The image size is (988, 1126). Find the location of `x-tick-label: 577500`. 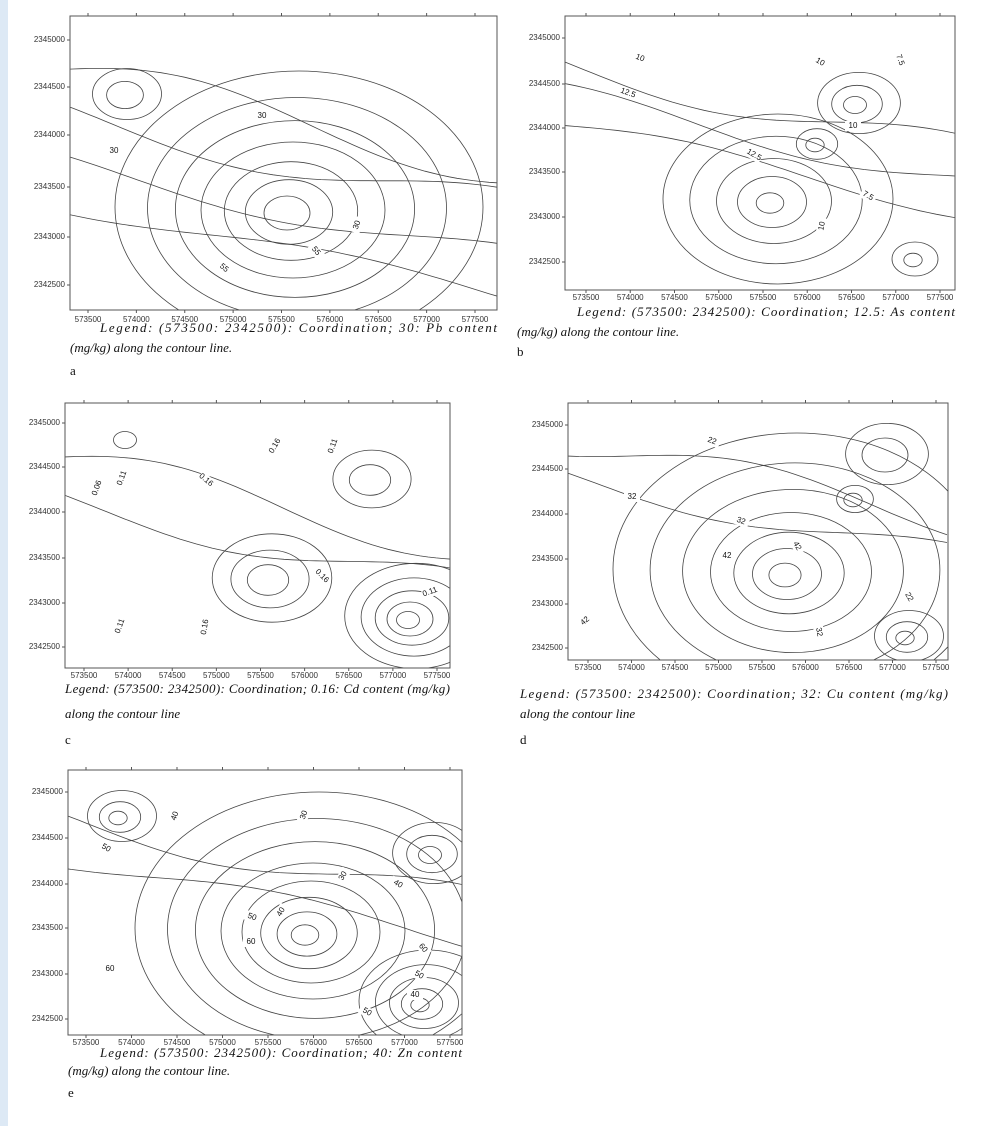

x-tick-label: 577500 is located at coordinates (936, 667).